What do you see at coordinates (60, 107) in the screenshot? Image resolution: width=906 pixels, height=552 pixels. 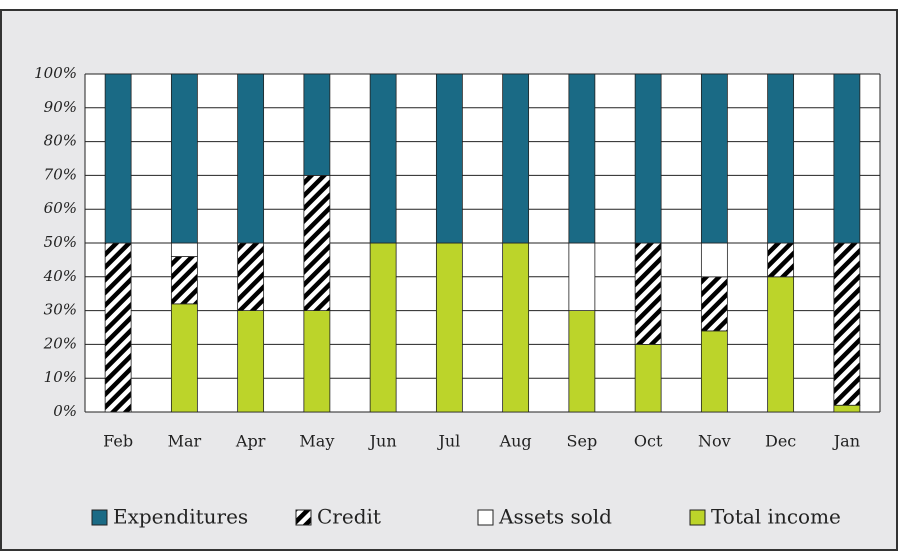 I see `y-tick-label: 90%` at bounding box center [60, 107].